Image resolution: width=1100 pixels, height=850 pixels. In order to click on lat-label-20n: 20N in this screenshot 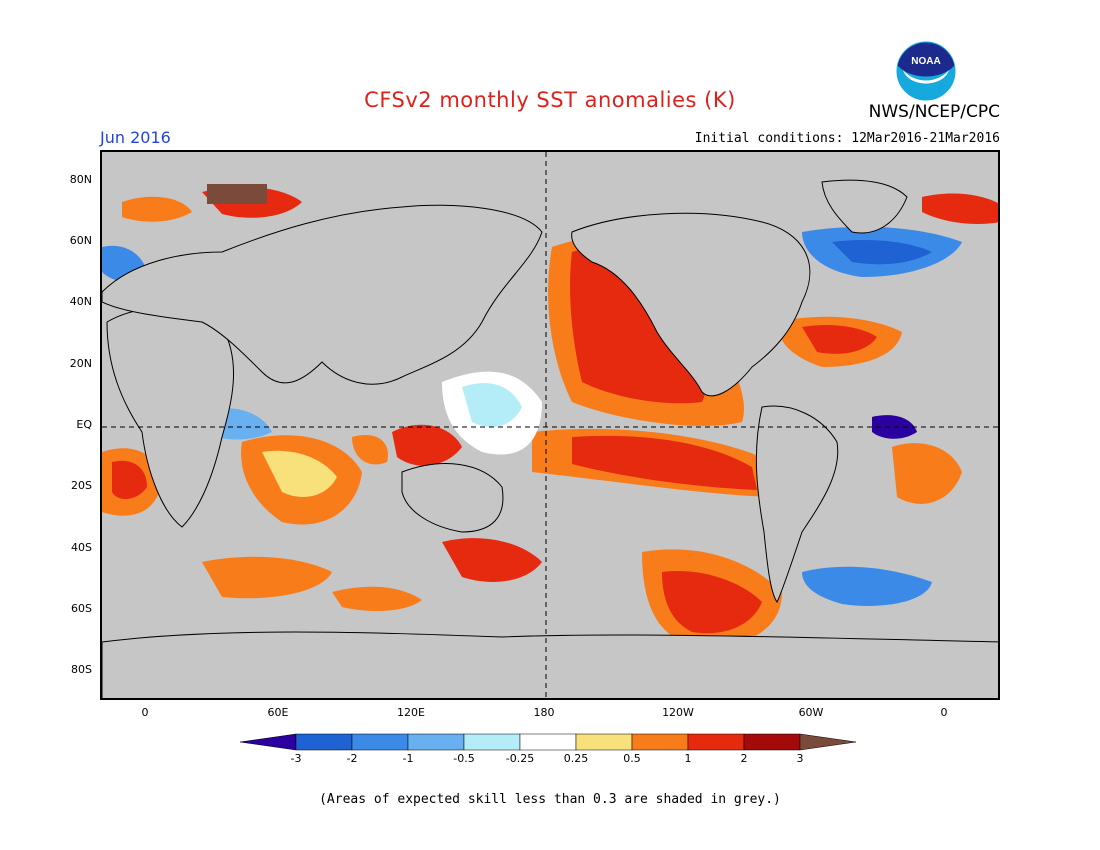, I will do `click(80, 363)`.